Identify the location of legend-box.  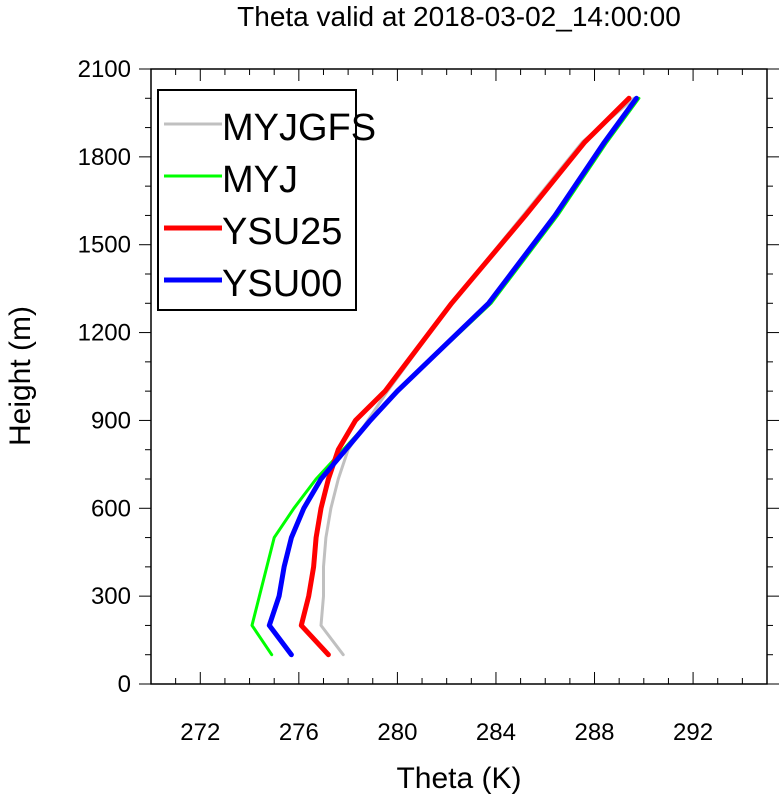
(257, 200).